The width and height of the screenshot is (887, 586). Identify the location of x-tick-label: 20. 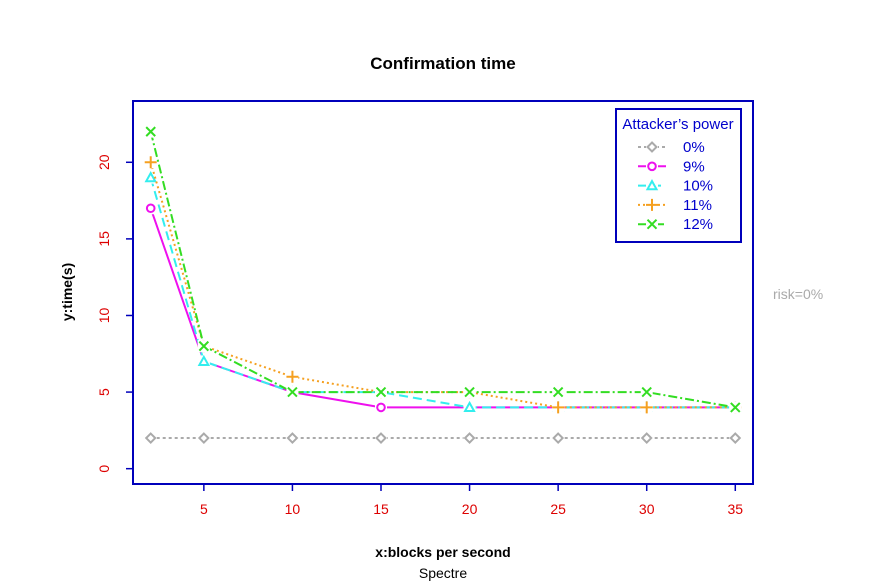
(470, 509).